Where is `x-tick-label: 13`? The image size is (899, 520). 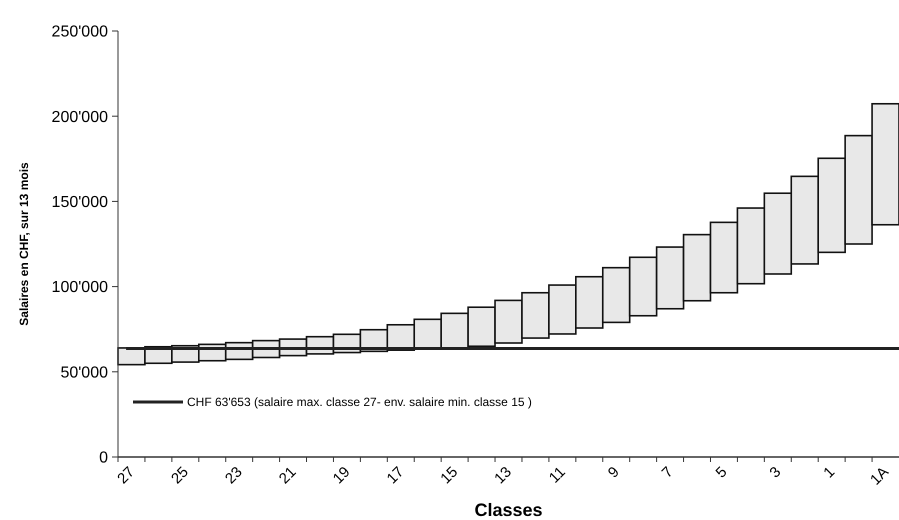
x-tick-label: 13 is located at coordinates (503, 476).